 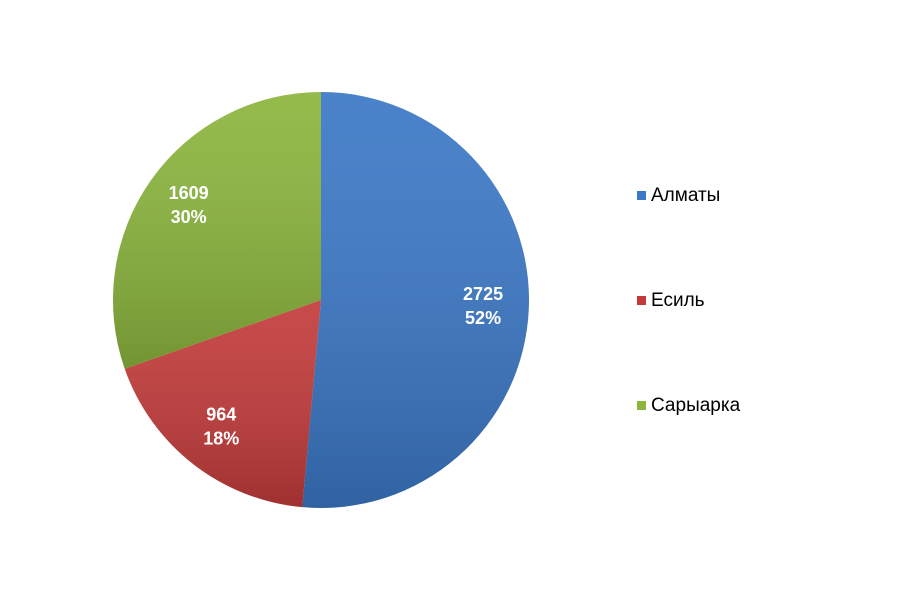 What do you see at coordinates (221, 415) in the screenshot?
I see `value-label: 964` at bounding box center [221, 415].